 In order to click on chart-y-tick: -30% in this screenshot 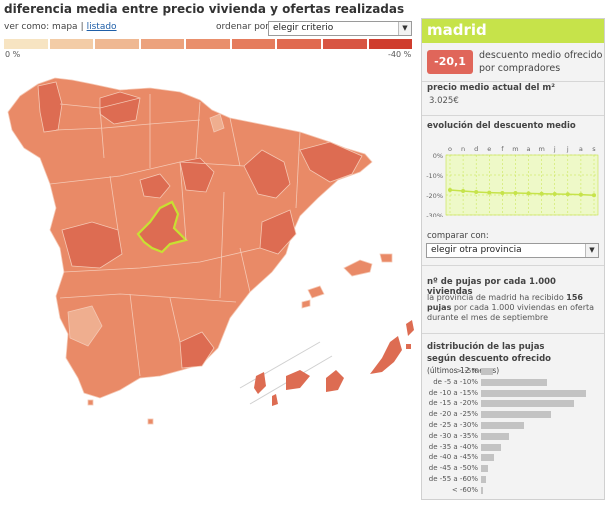, I will do `click(434, 214)`.